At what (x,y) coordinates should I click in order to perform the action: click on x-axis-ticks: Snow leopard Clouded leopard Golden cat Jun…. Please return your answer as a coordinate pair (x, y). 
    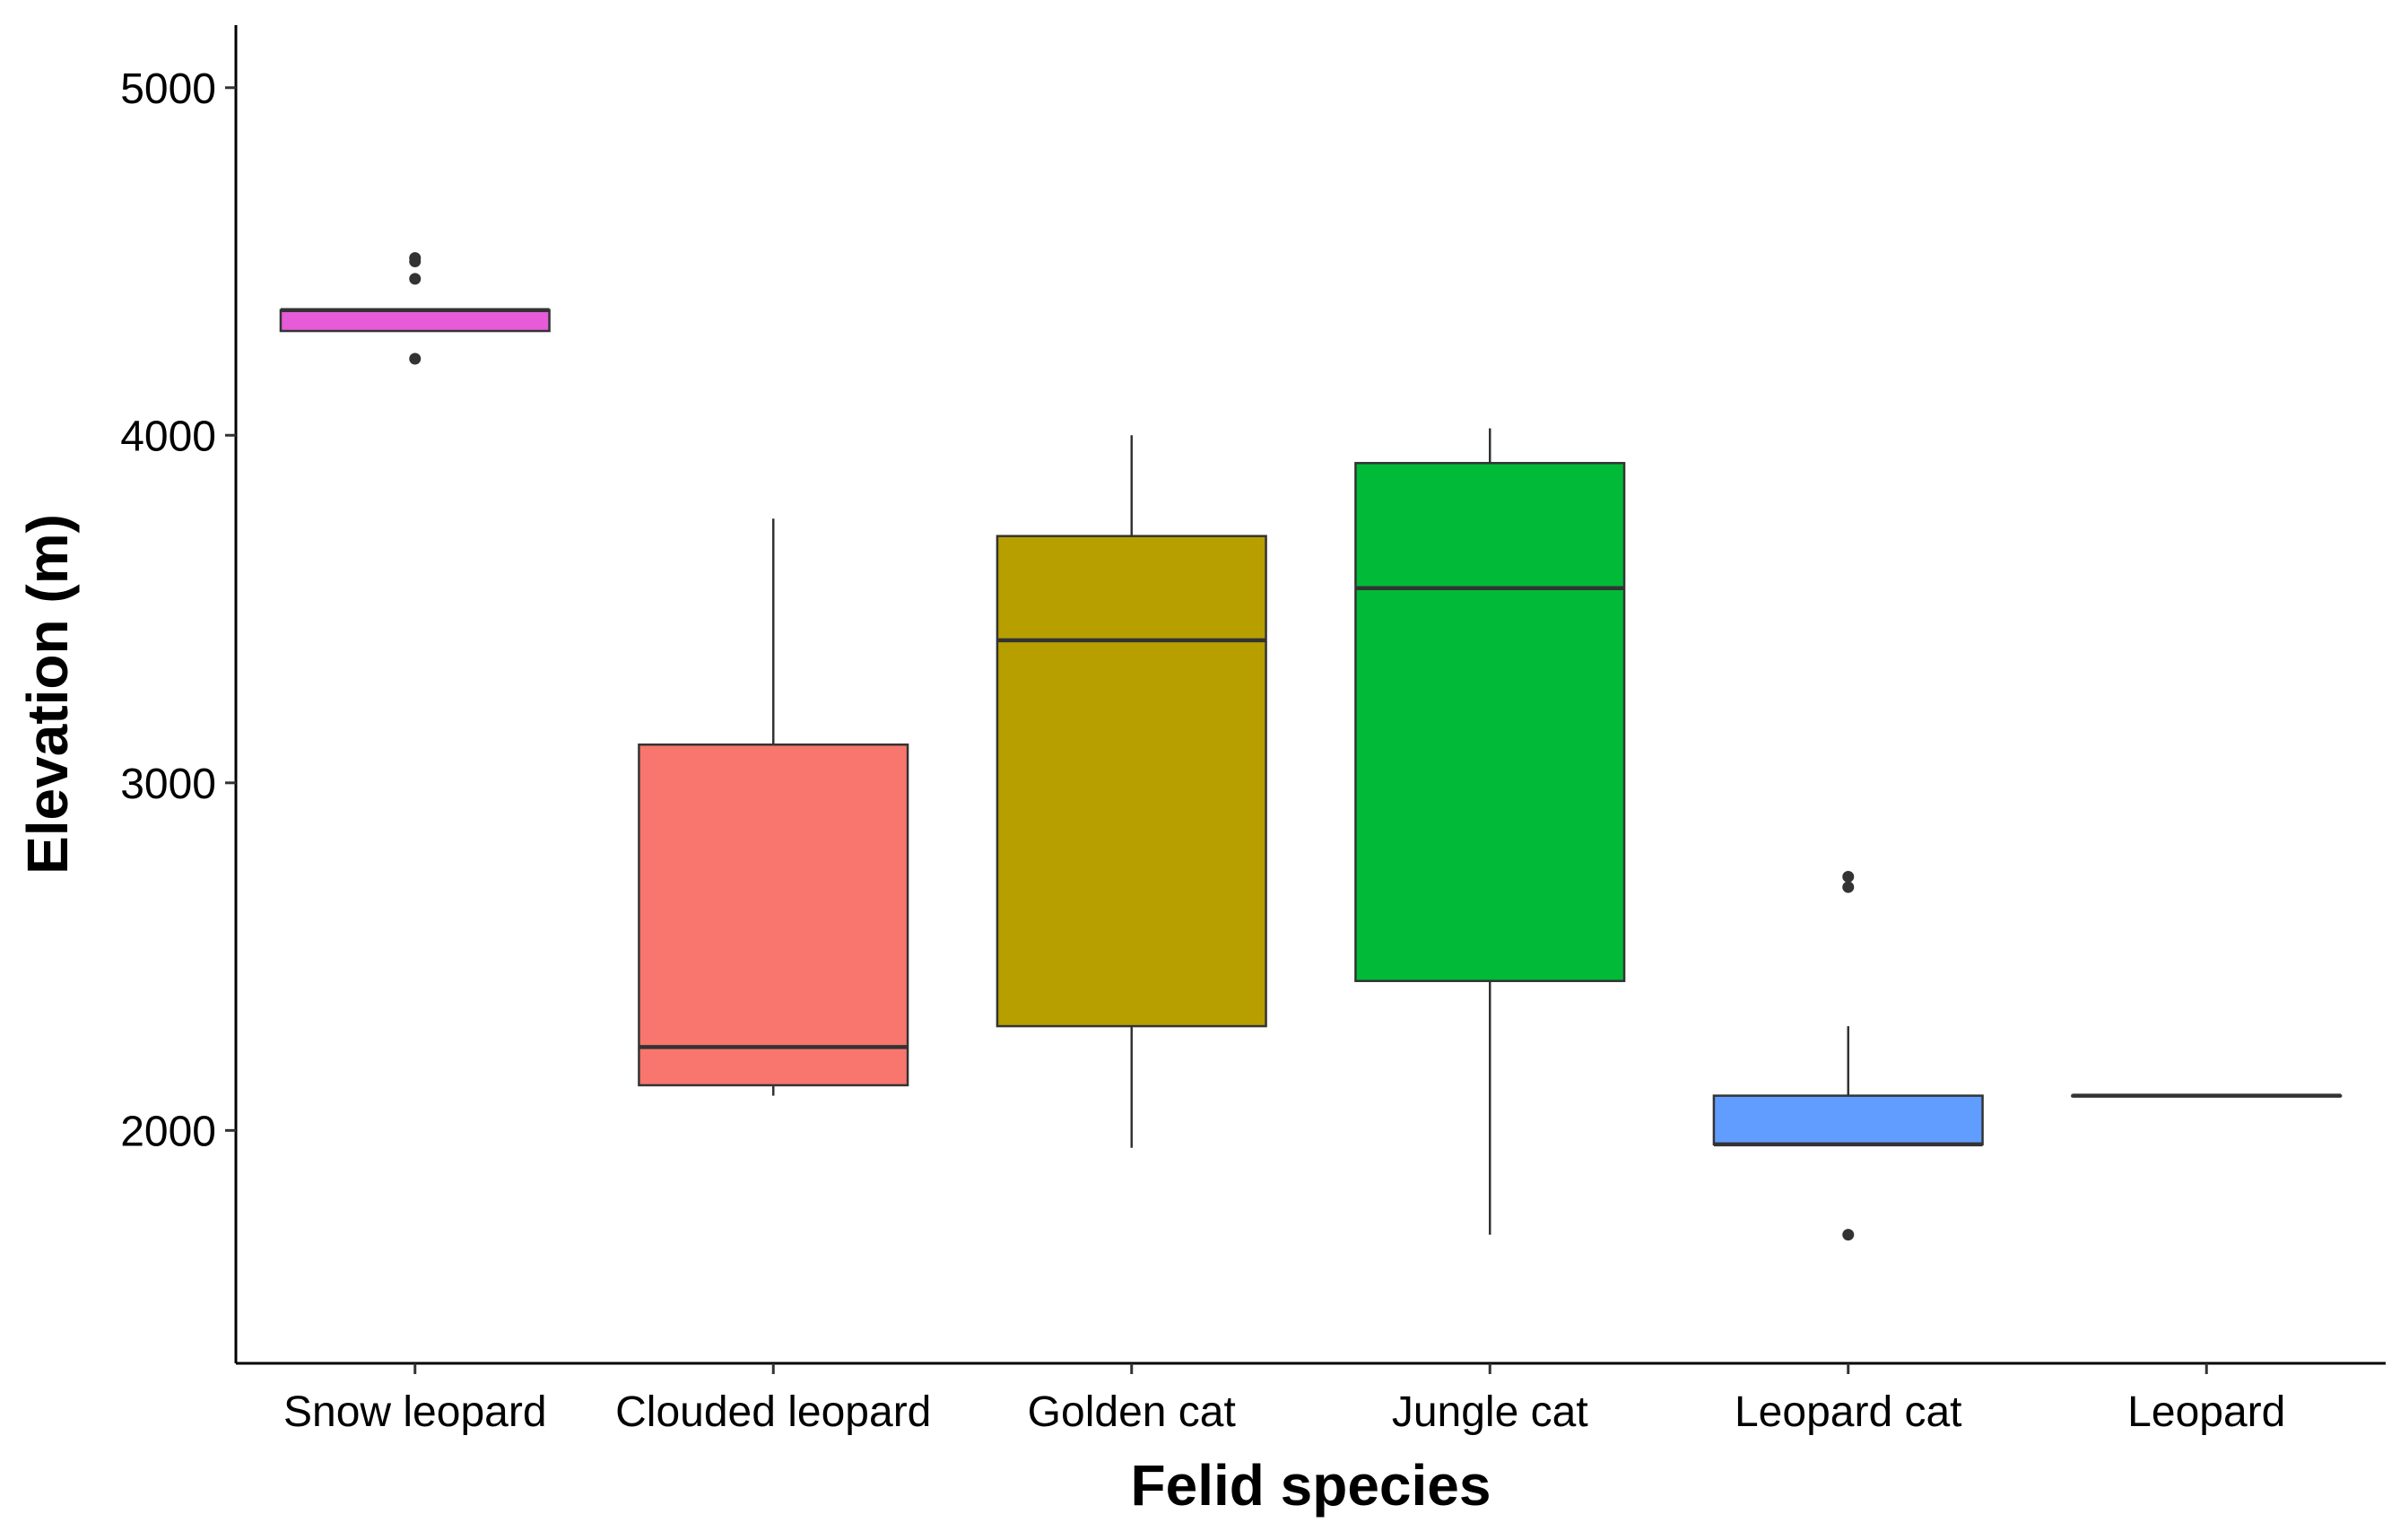
    Looking at the image, I should click on (1284, 1399).